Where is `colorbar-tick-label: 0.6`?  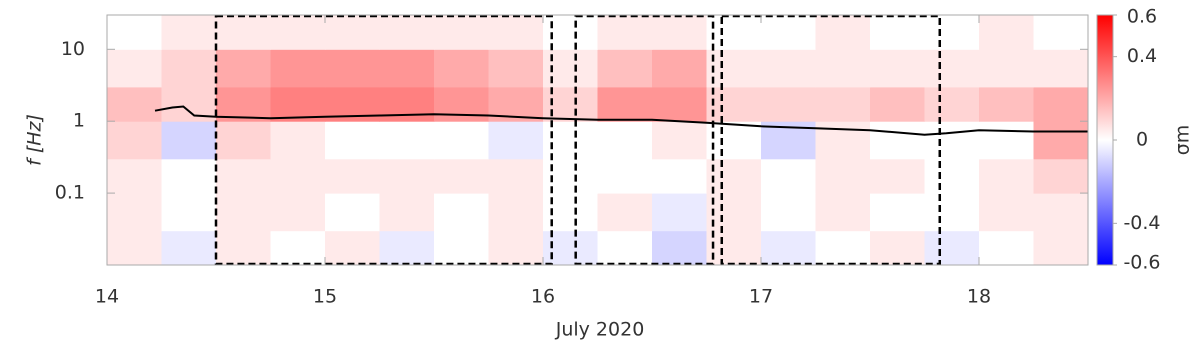 colorbar-tick-label: 0.6 is located at coordinates (1142, 17).